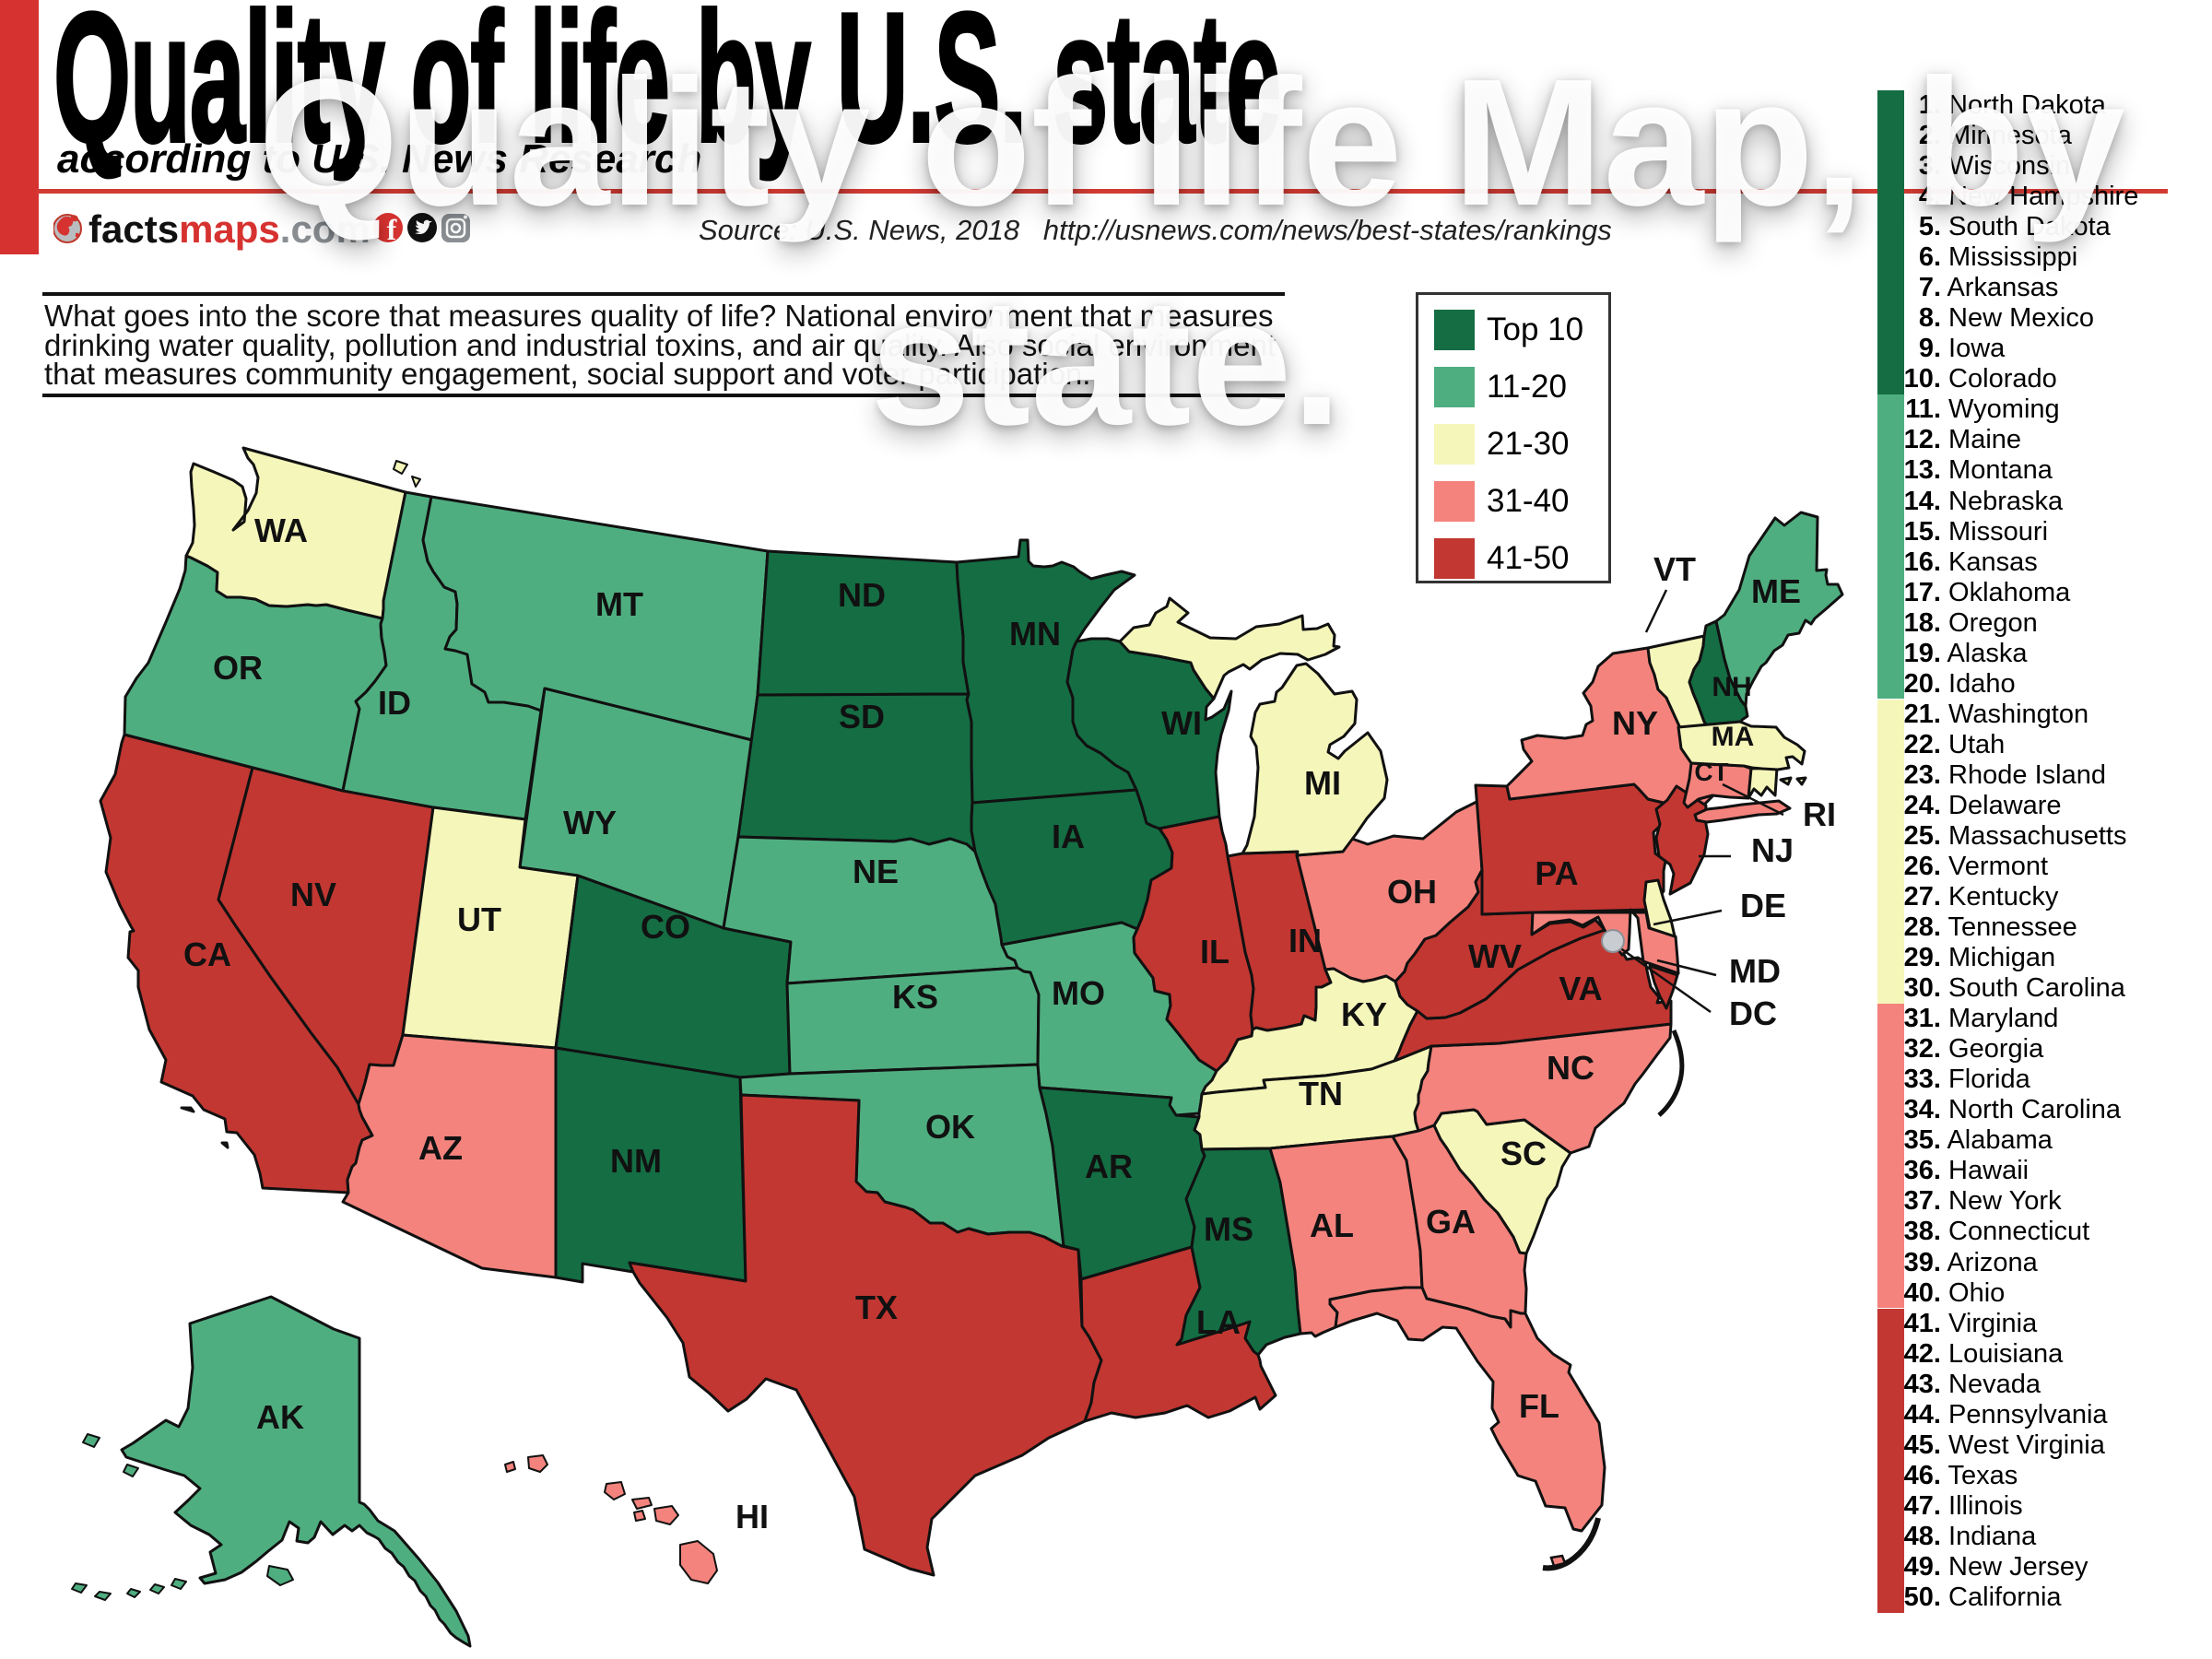  What do you see at coordinates (1570, 1068) in the screenshot?
I see `svg-text: NC` at bounding box center [1570, 1068].